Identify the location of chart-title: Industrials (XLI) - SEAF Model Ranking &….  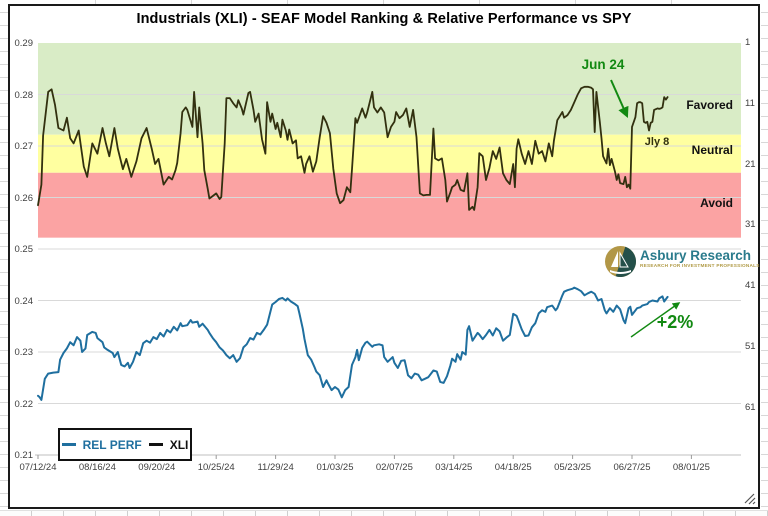
(384, 19).